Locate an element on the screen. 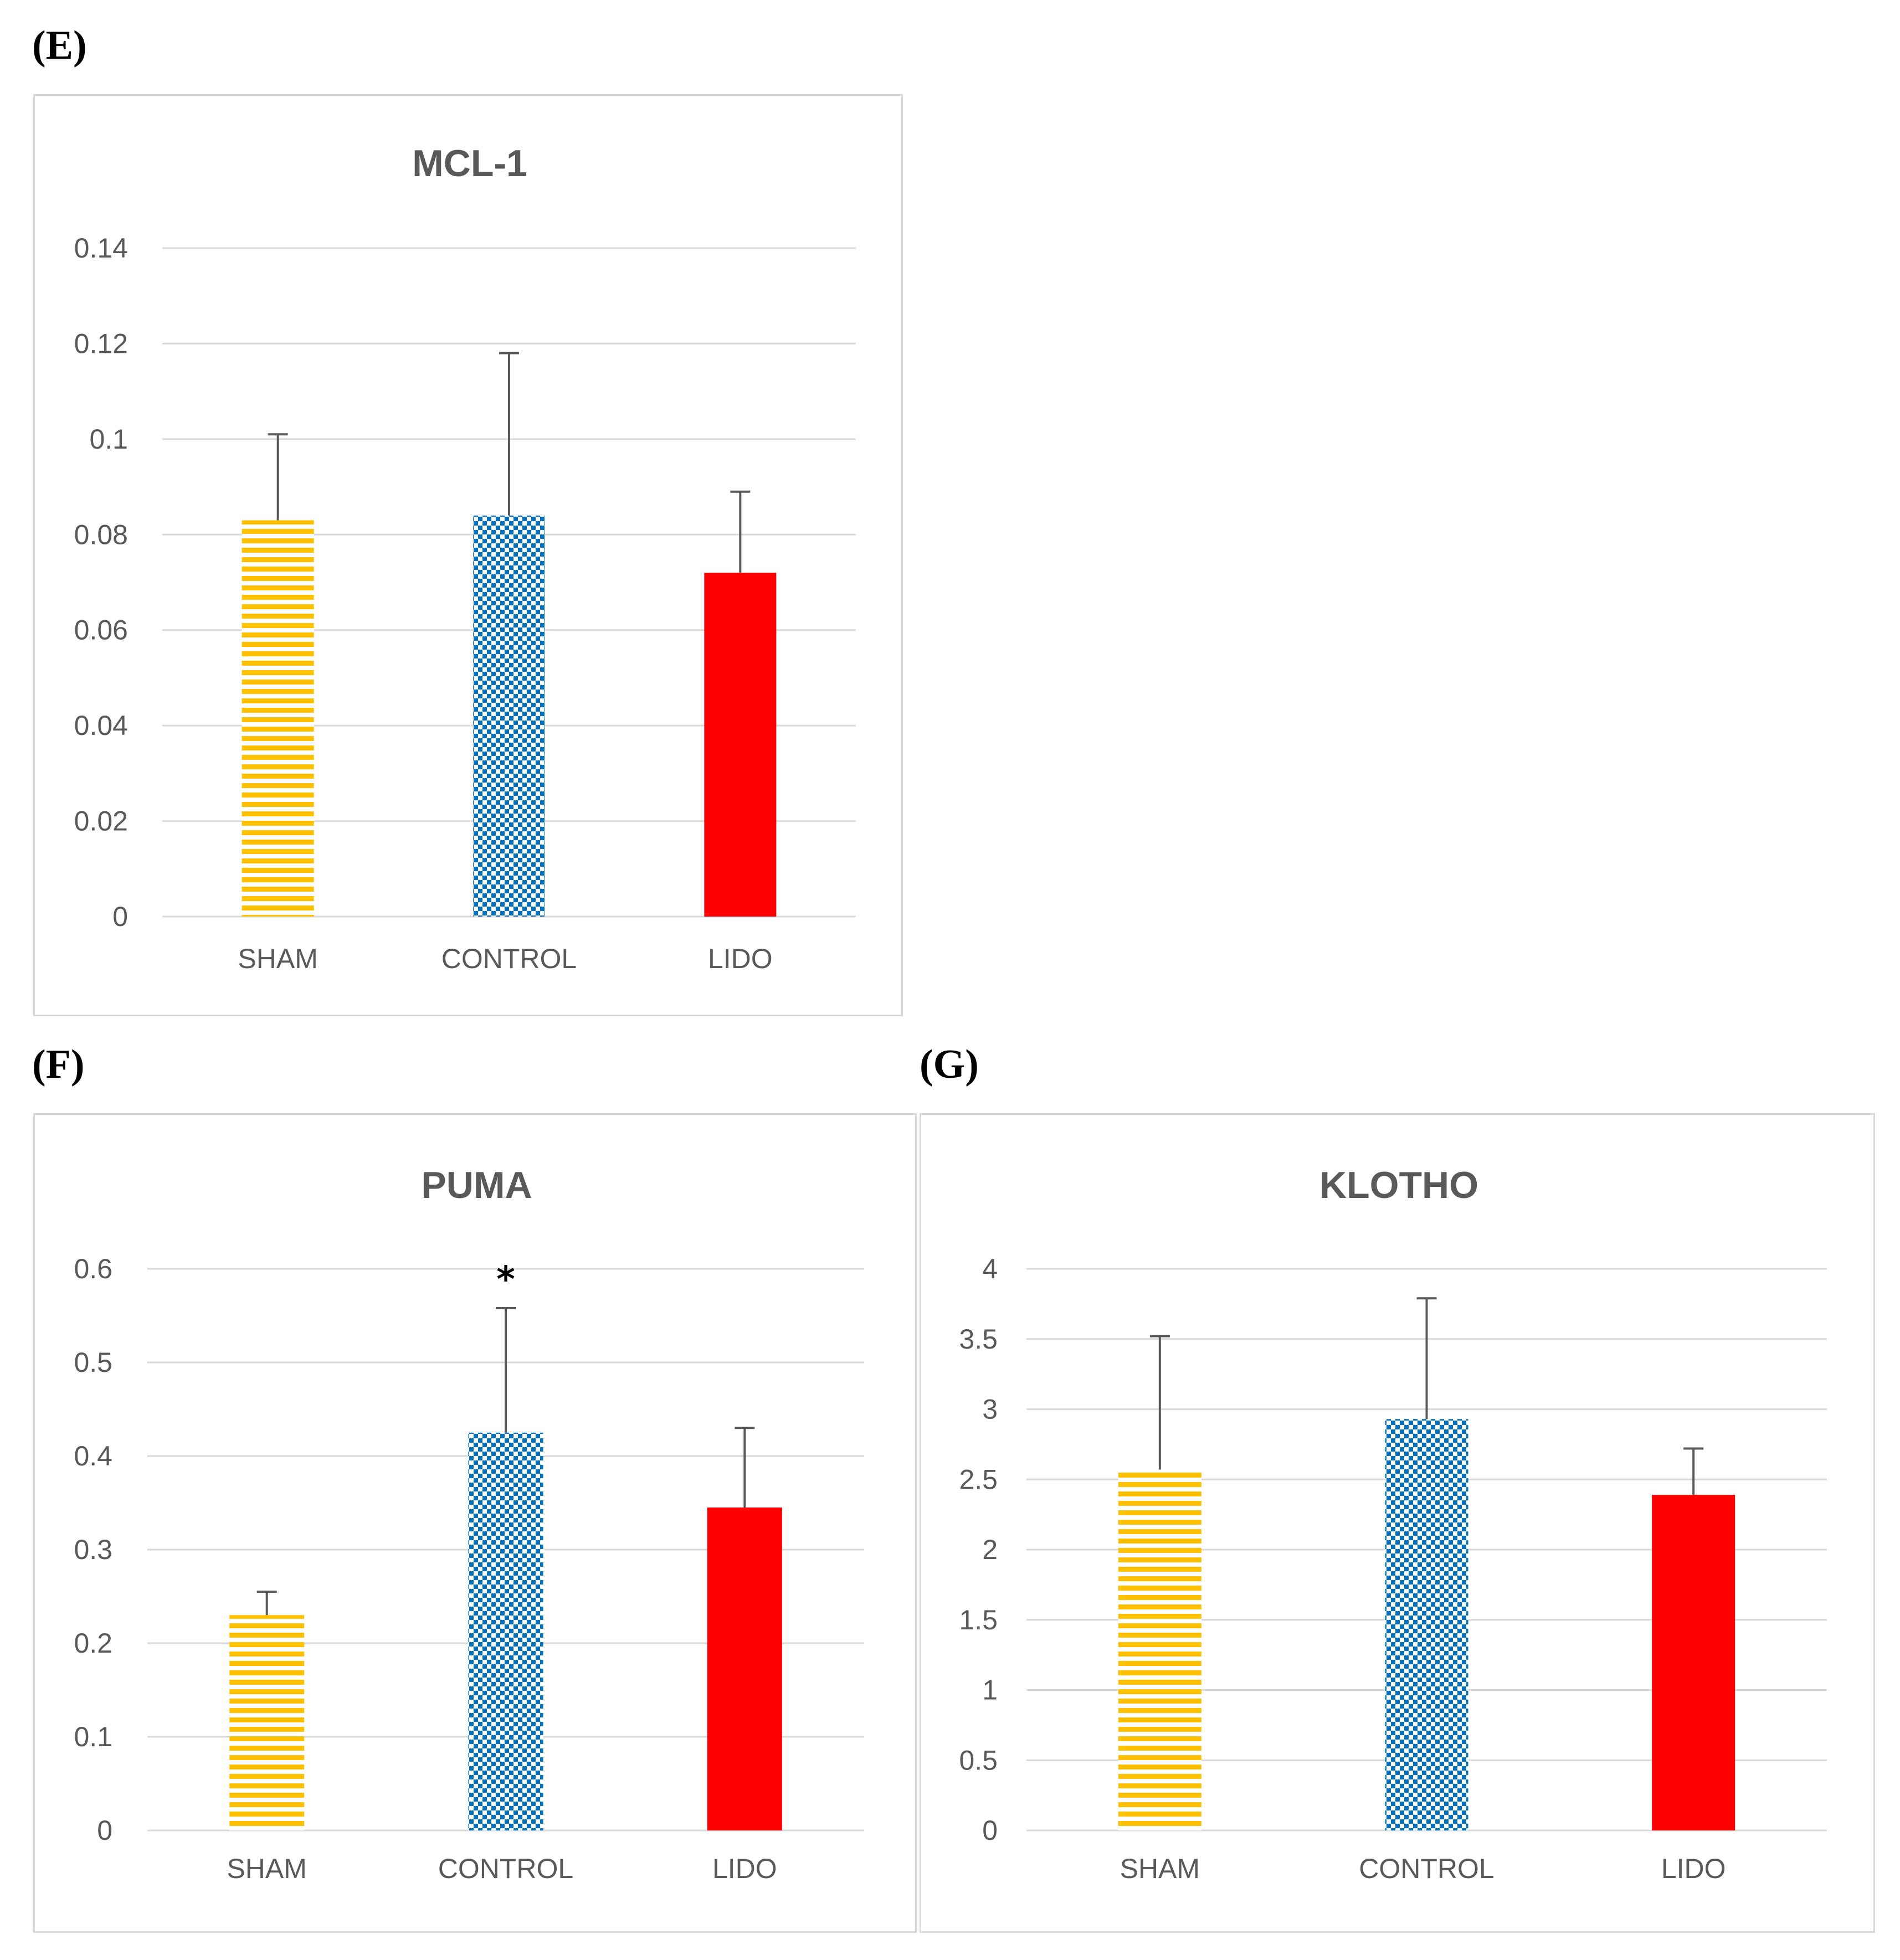 This screenshot has width=1900, height=1960. y-tick-label: 0.14 is located at coordinates (101, 248).